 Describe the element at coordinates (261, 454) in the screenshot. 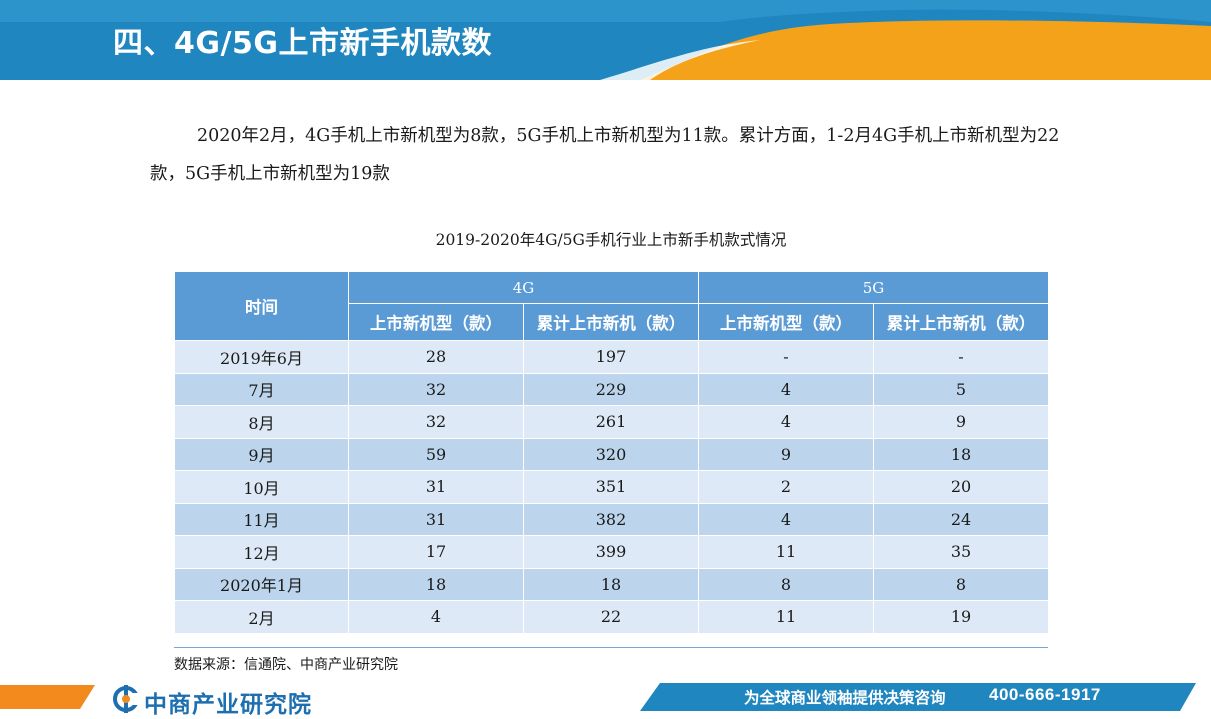

I see `cell-time: 9月` at that location.